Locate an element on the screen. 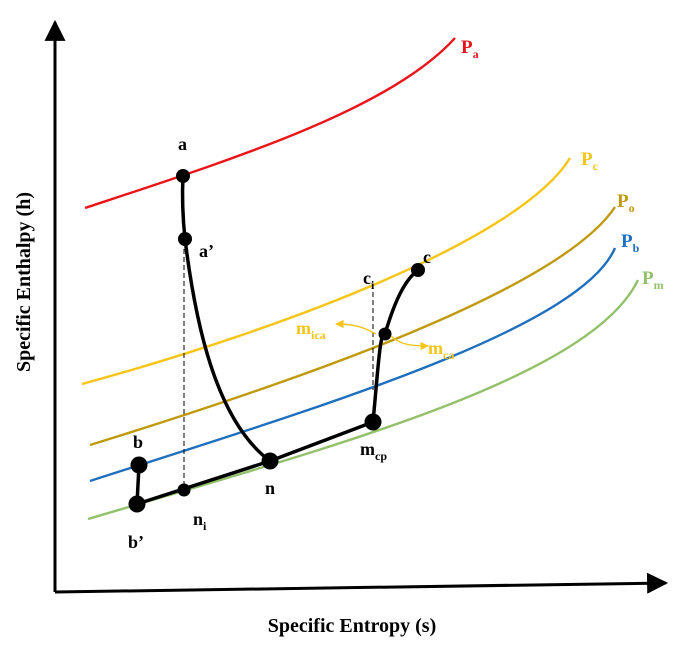 This screenshot has width=692, height=648. arrow-m-ca is located at coordinates (409, 343).